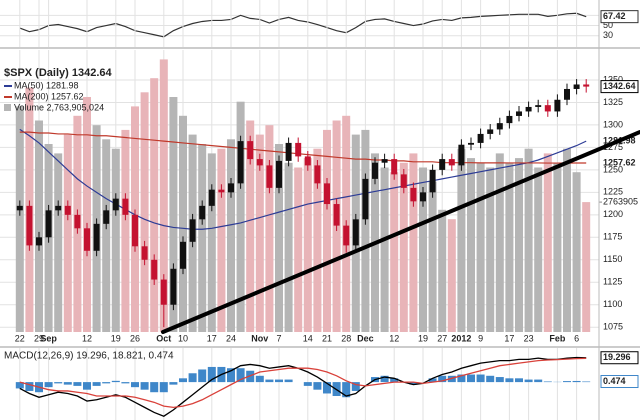 The height and width of the screenshot is (420, 640). Describe the element at coordinates (613, 327) in the screenshot. I see `y-tick-label: 1075` at that location.